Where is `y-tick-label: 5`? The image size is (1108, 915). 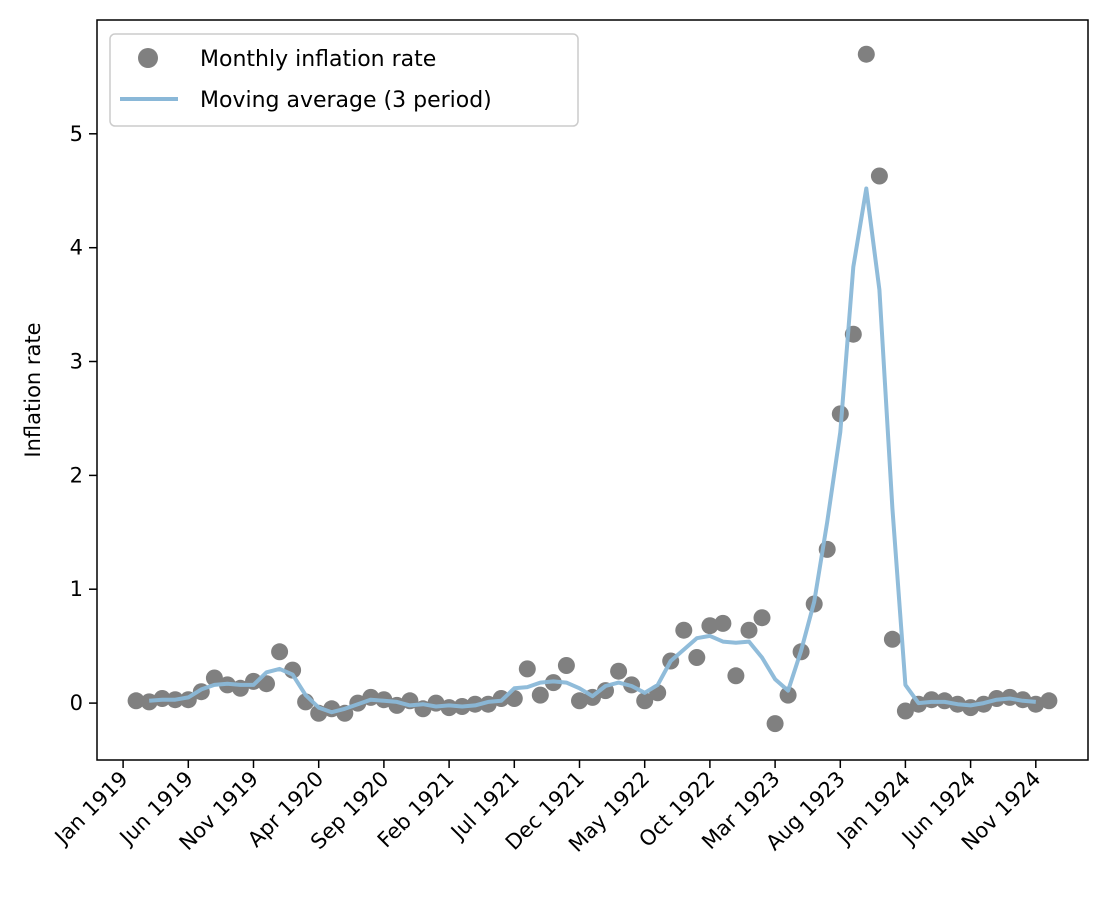 y-tick-label: 5 is located at coordinates (76, 134).